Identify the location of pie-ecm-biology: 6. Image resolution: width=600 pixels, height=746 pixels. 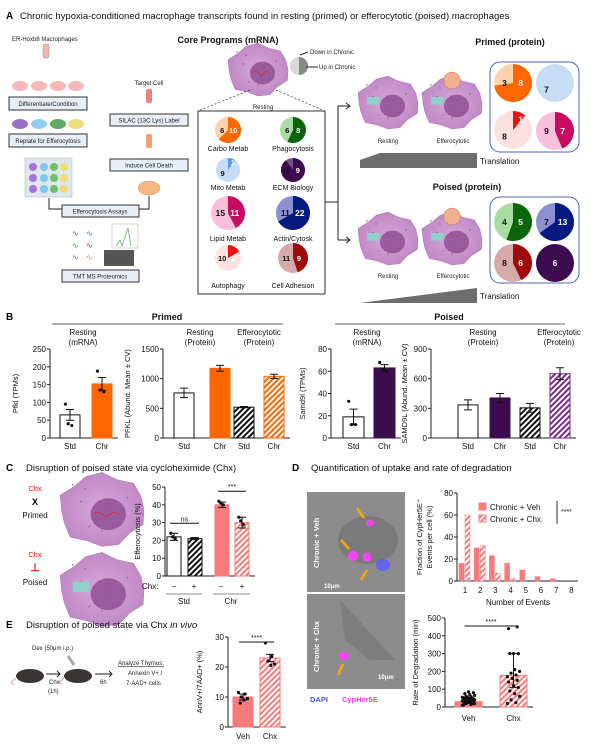
(555, 263).